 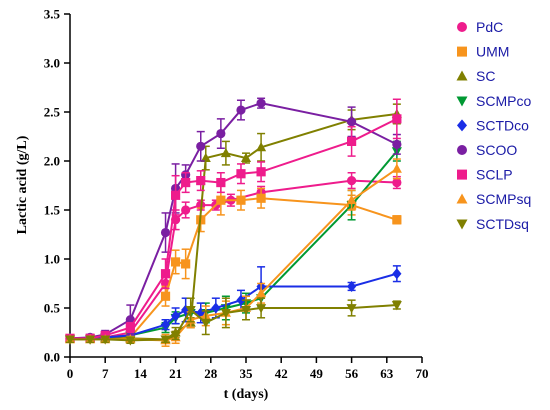 What do you see at coordinates (492, 52) in the screenshot?
I see `legend-label: UMM` at bounding box center [492, 52].